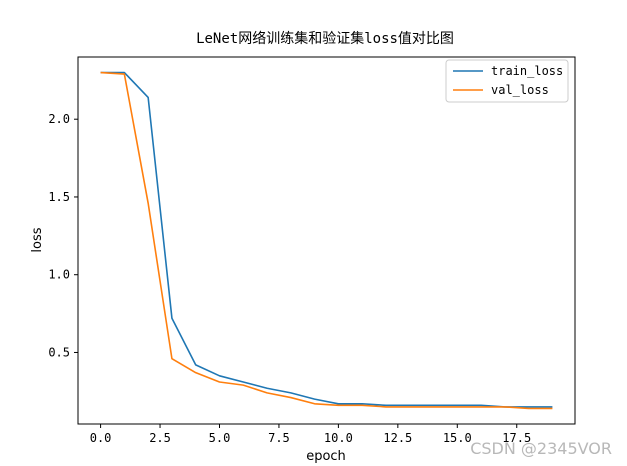 Image resolution: width=627 pixels, height=466 pixels. What do you see at coordinates (338, 438) in the screenshot?
I see `x-tick-label: 10.0` at bounding box center [338, 438].